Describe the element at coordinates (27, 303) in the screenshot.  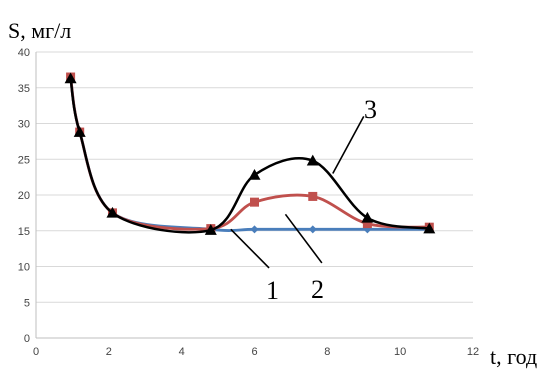
I see `y-tick-label: 5` at that location.